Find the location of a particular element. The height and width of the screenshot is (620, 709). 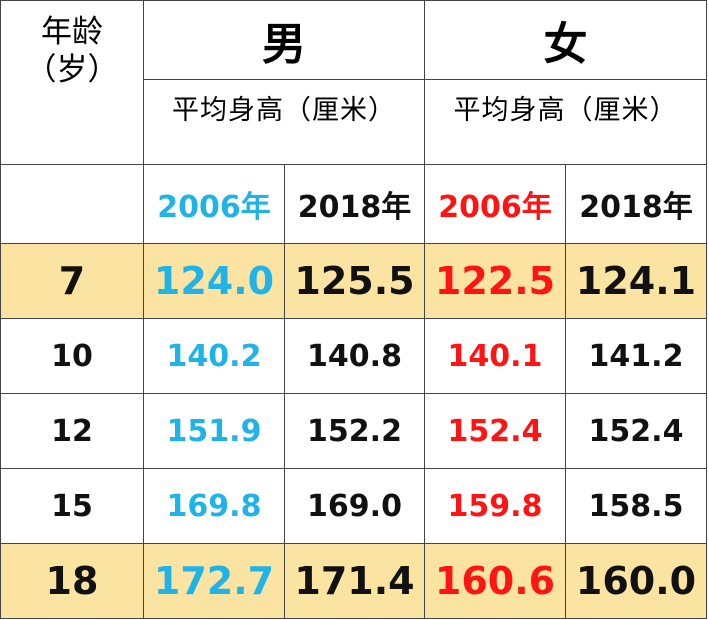

table-row: 15 169.8 169.0 159.8 158.5 is located at coordinates (353, 506).